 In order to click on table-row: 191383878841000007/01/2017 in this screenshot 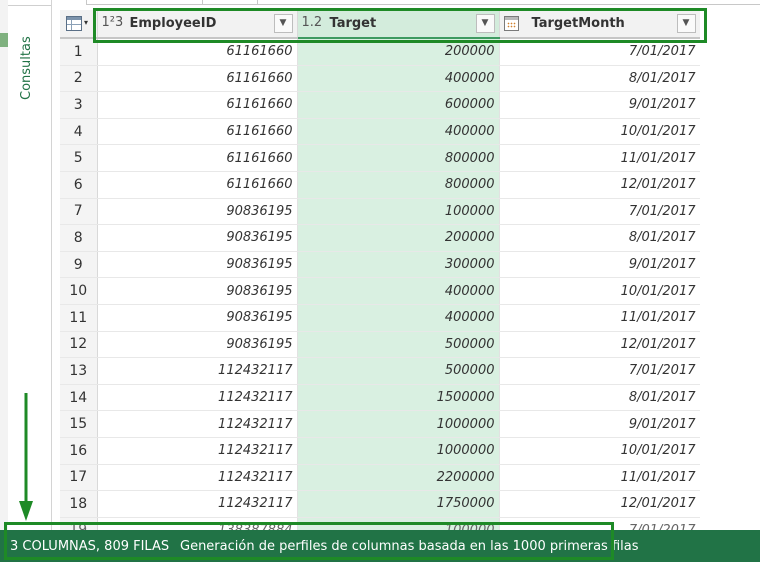, I will do `click(380, 523)`.